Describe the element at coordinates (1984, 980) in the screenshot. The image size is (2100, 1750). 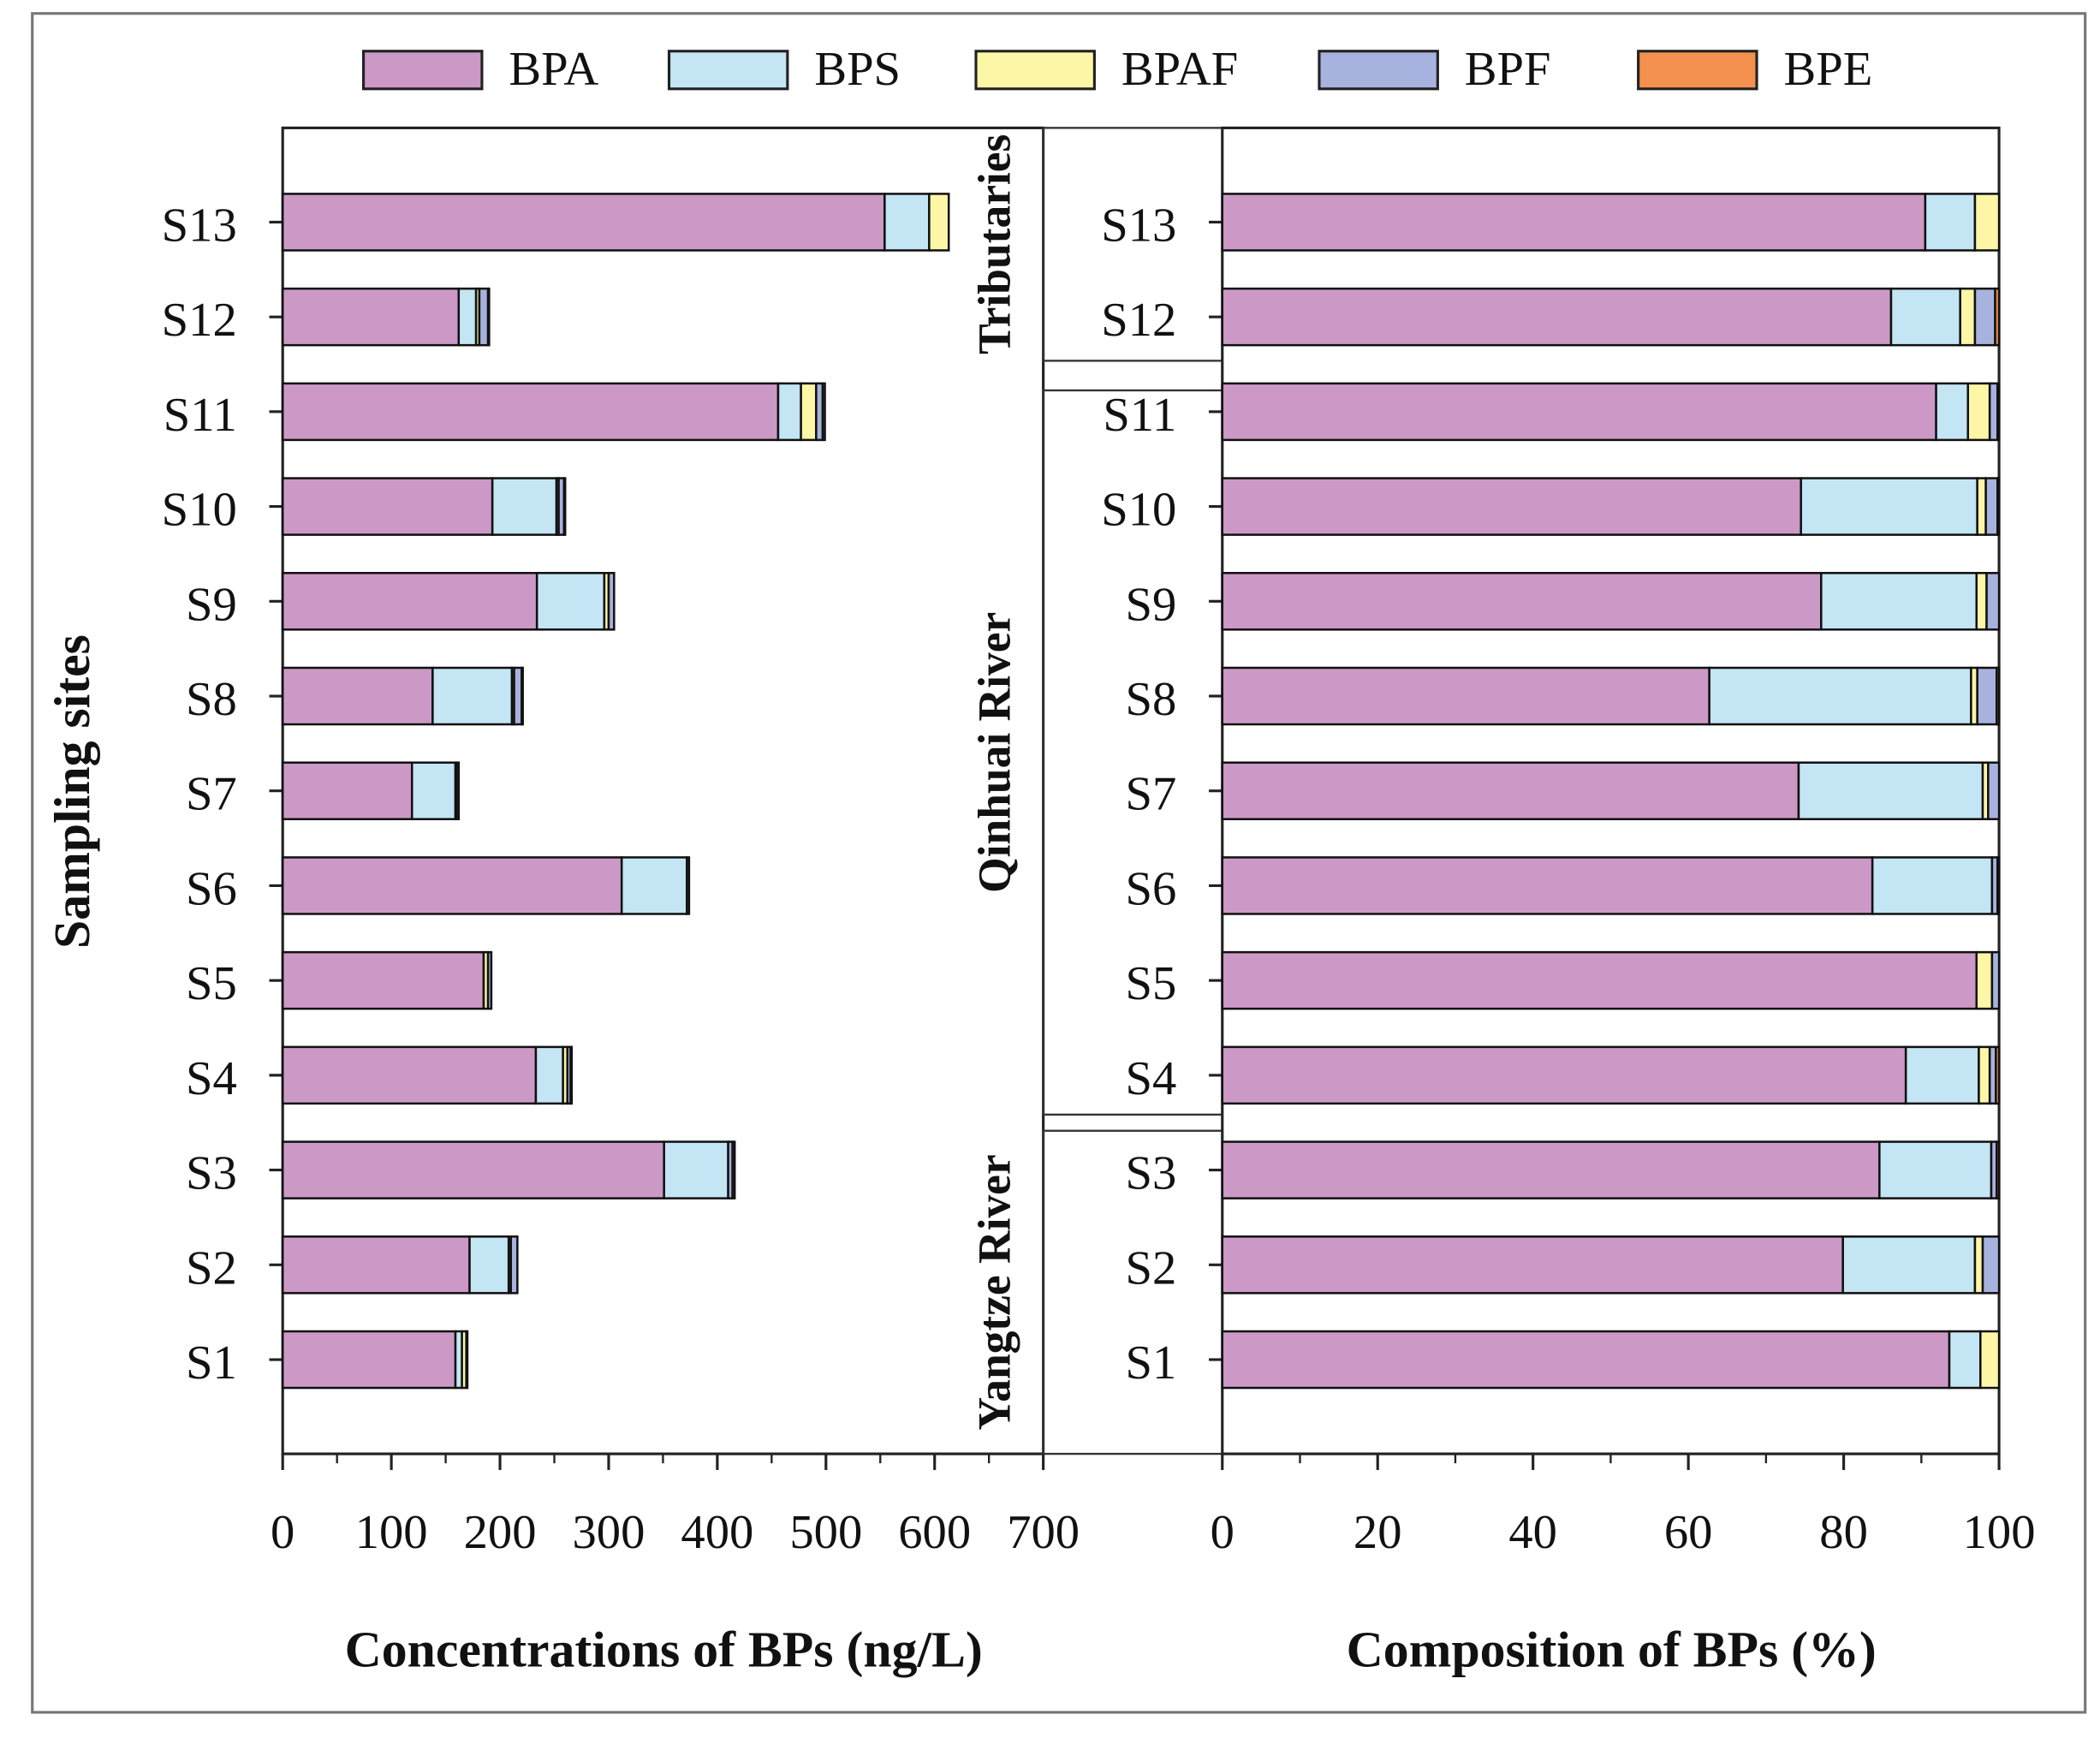
I see `bar-s5-bpaf` at that location.